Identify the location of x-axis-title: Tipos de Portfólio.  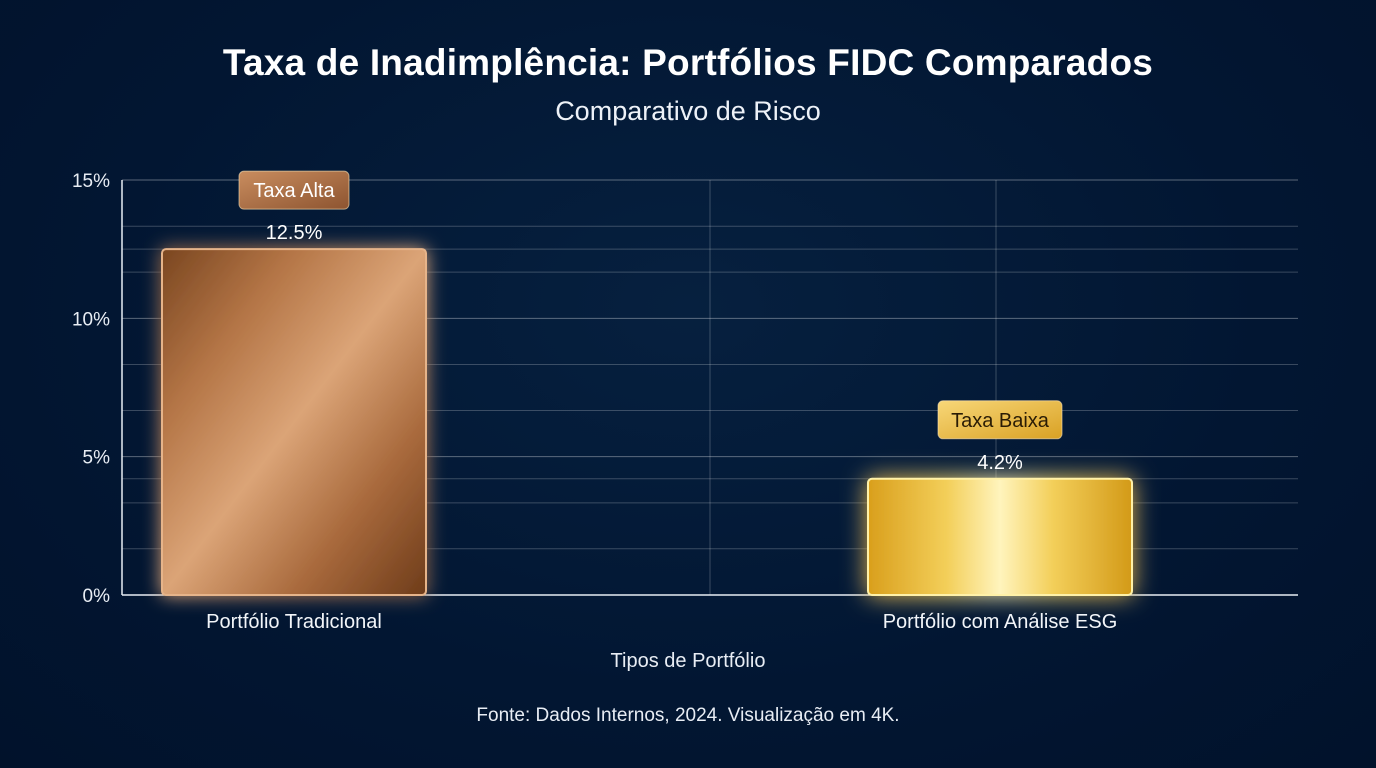
(688, 661).